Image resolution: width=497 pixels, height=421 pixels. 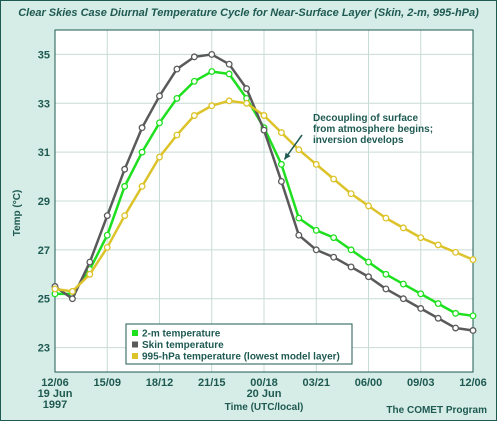 I want to click on x-tick-label: 18/12, so click(x=160, y=383).